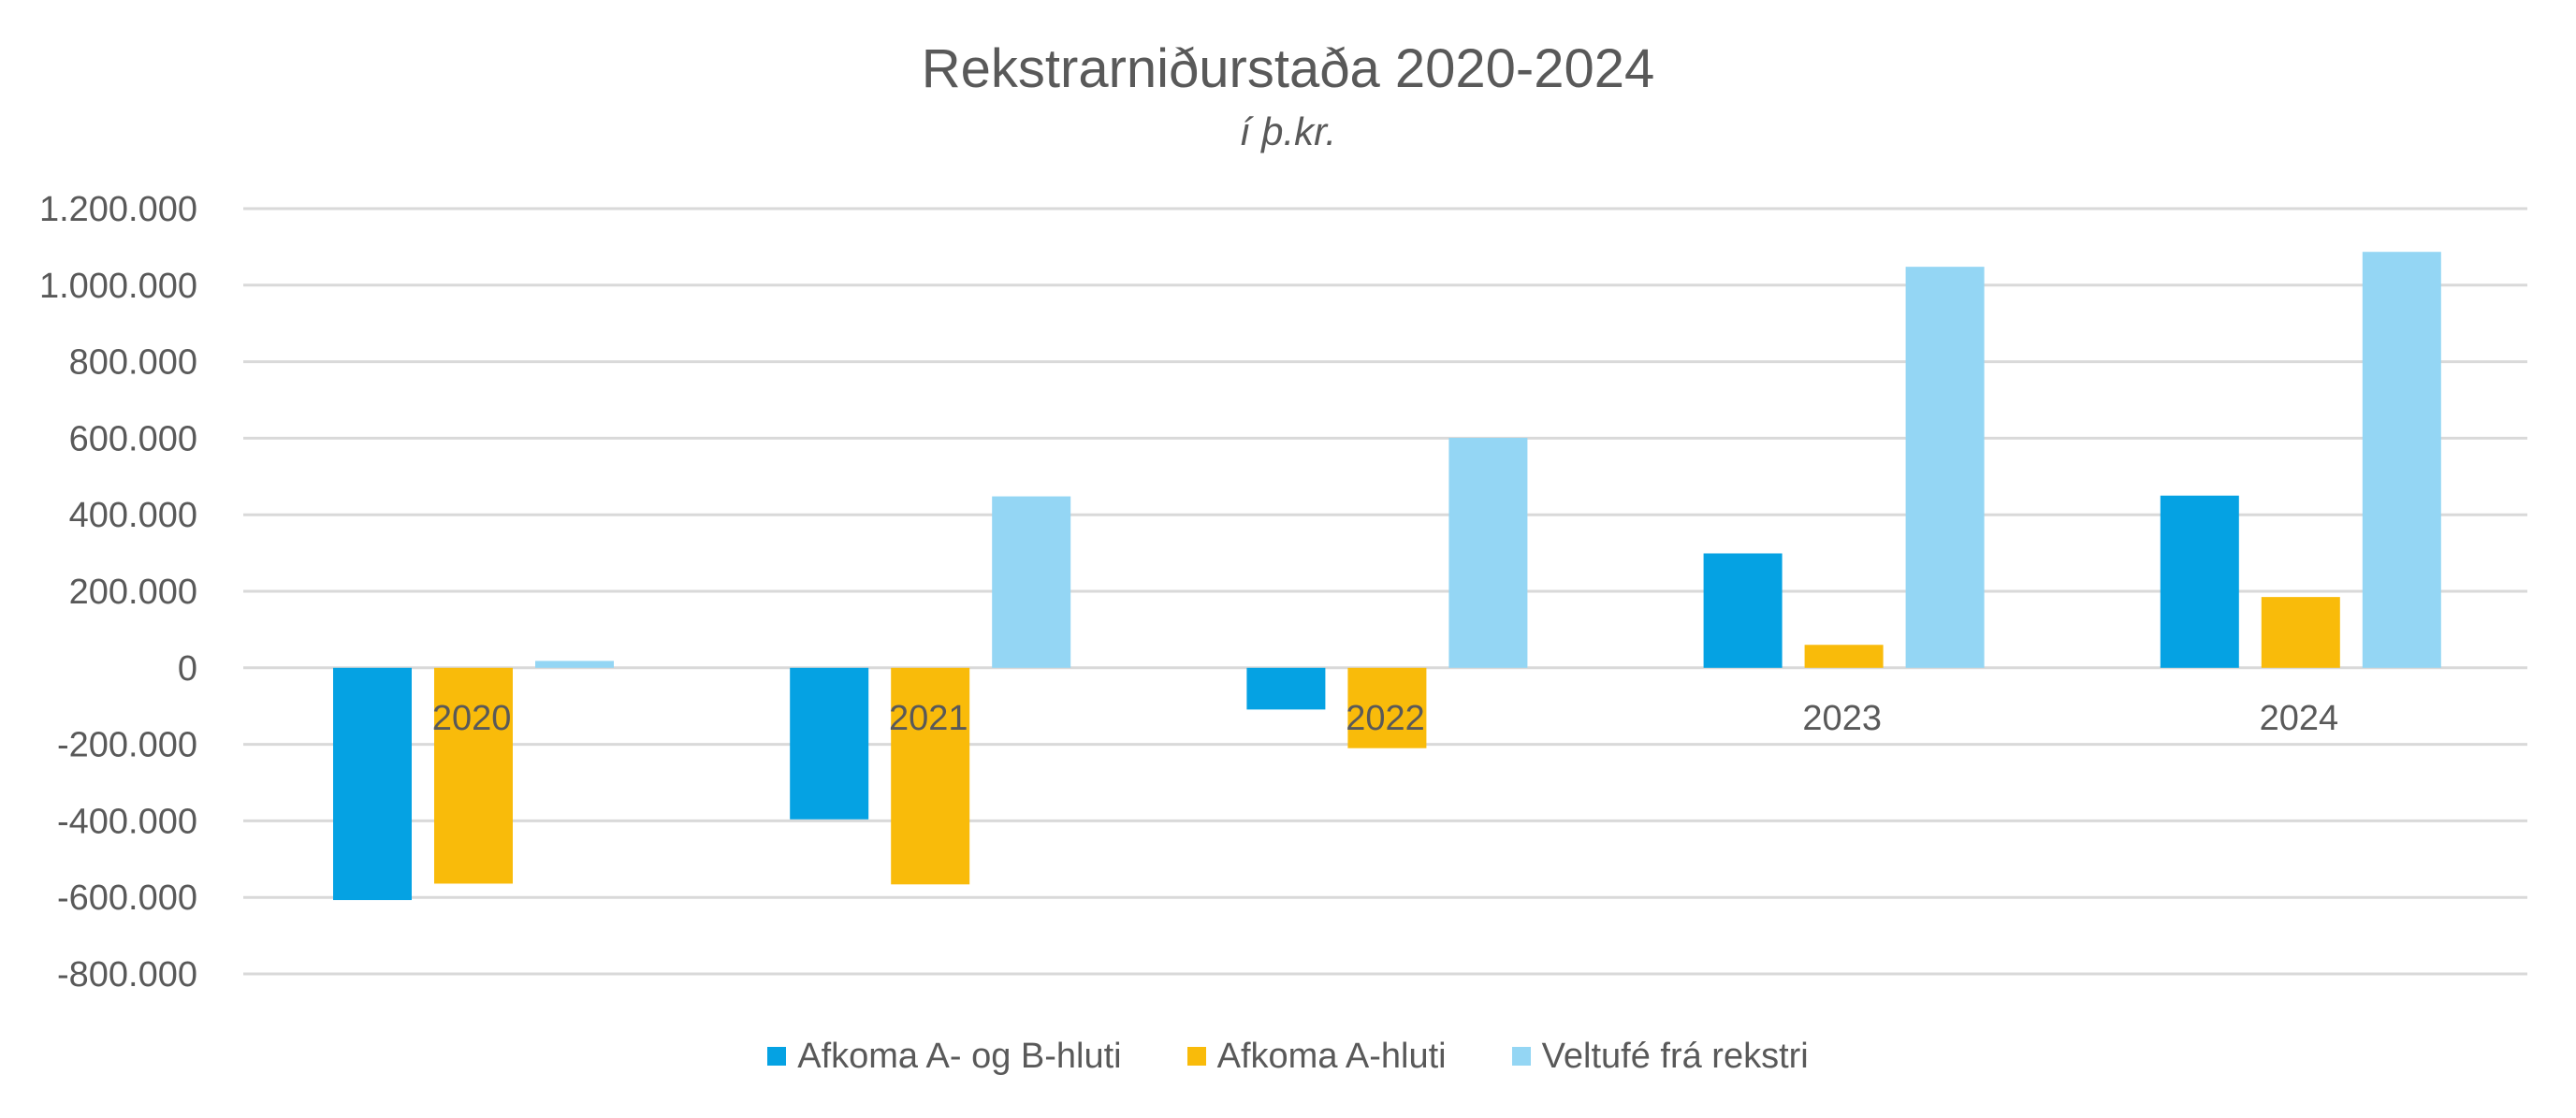 The image size is (2576, 1118). I want to click on x-tick-label: 2020, so click(472, 718).